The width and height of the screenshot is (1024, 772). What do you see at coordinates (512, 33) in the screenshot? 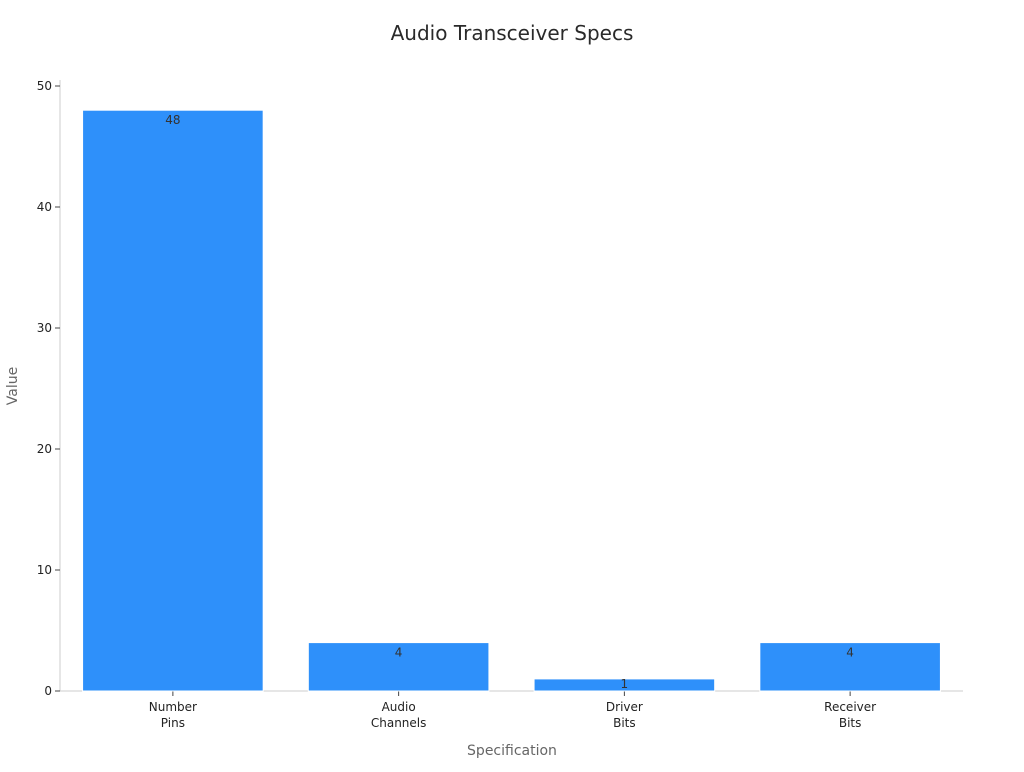
I see `chart-title: Audio Transceiver Specs` at bounding box center [512, 33].